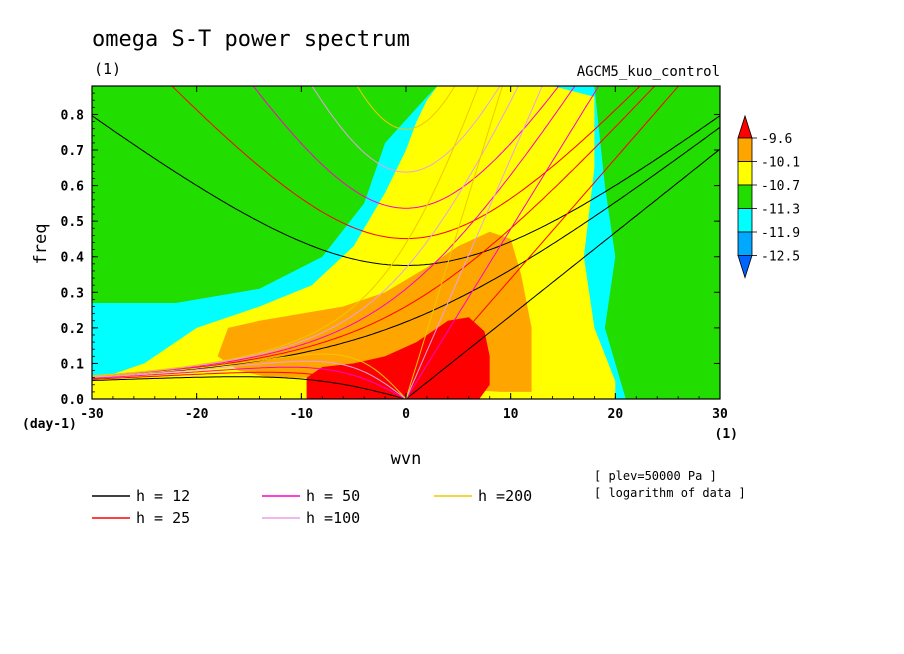 This screenshot has height=654, width=904. I want to click on x-tick-label: -10, so click(302, 414).